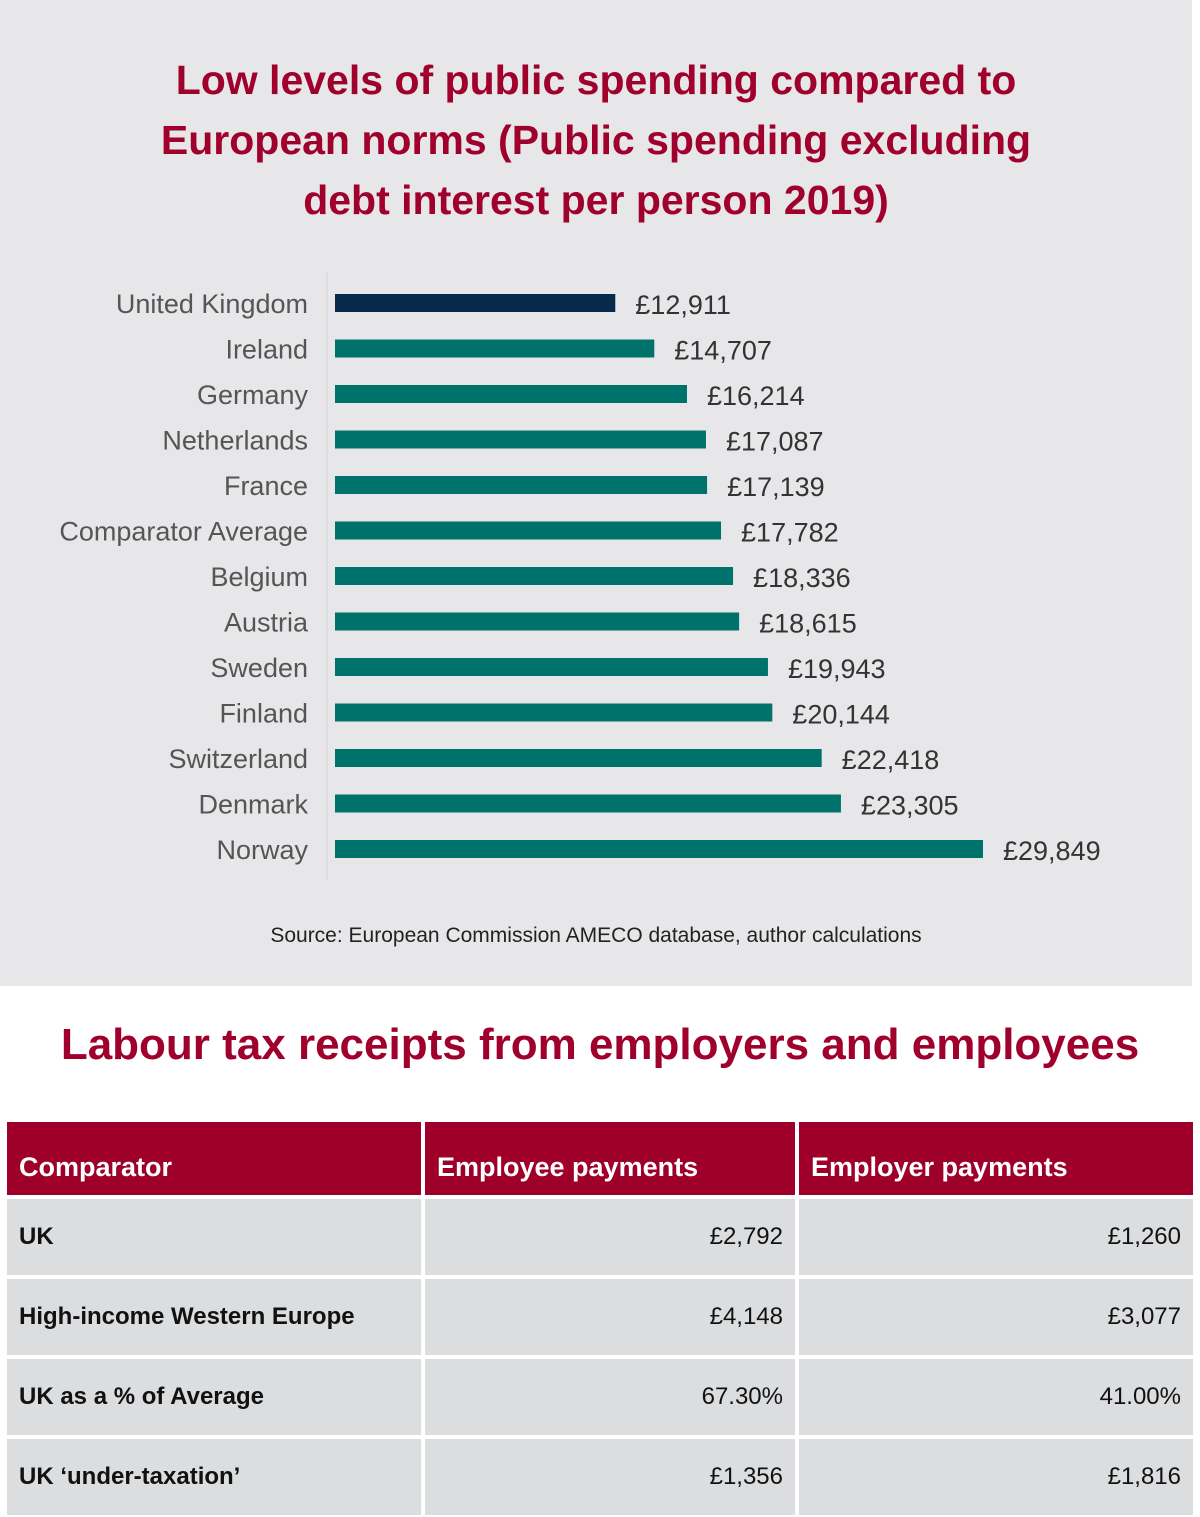  I want to click on value-label: £18,615, so click(808, 624).